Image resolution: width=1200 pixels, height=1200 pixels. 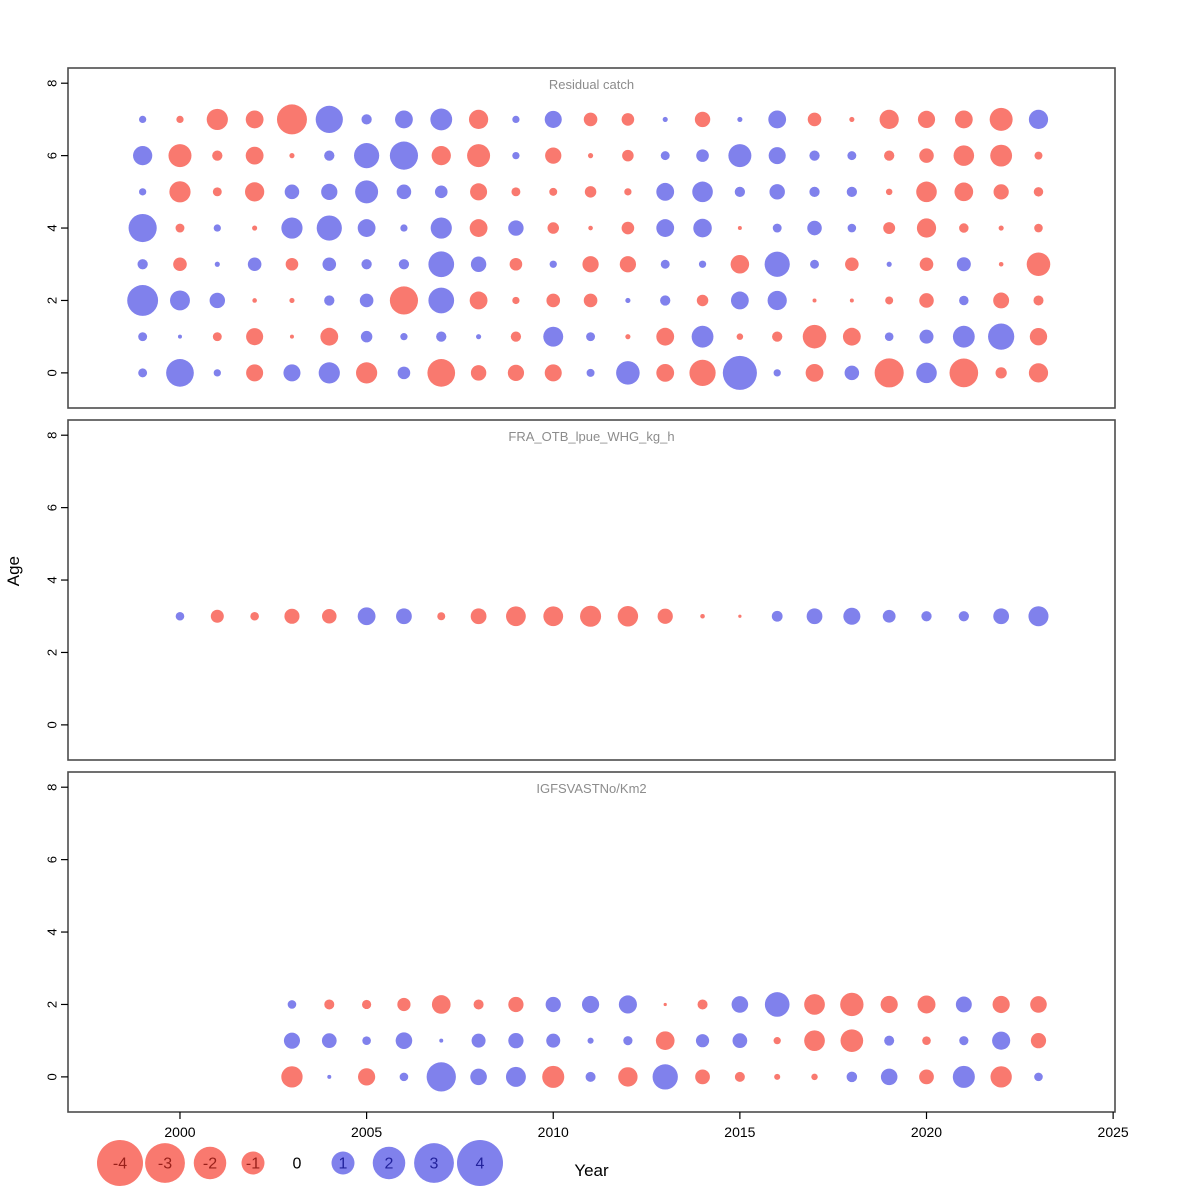 I want to click on y-tick-label: 0, so click(x=52, y=1076).